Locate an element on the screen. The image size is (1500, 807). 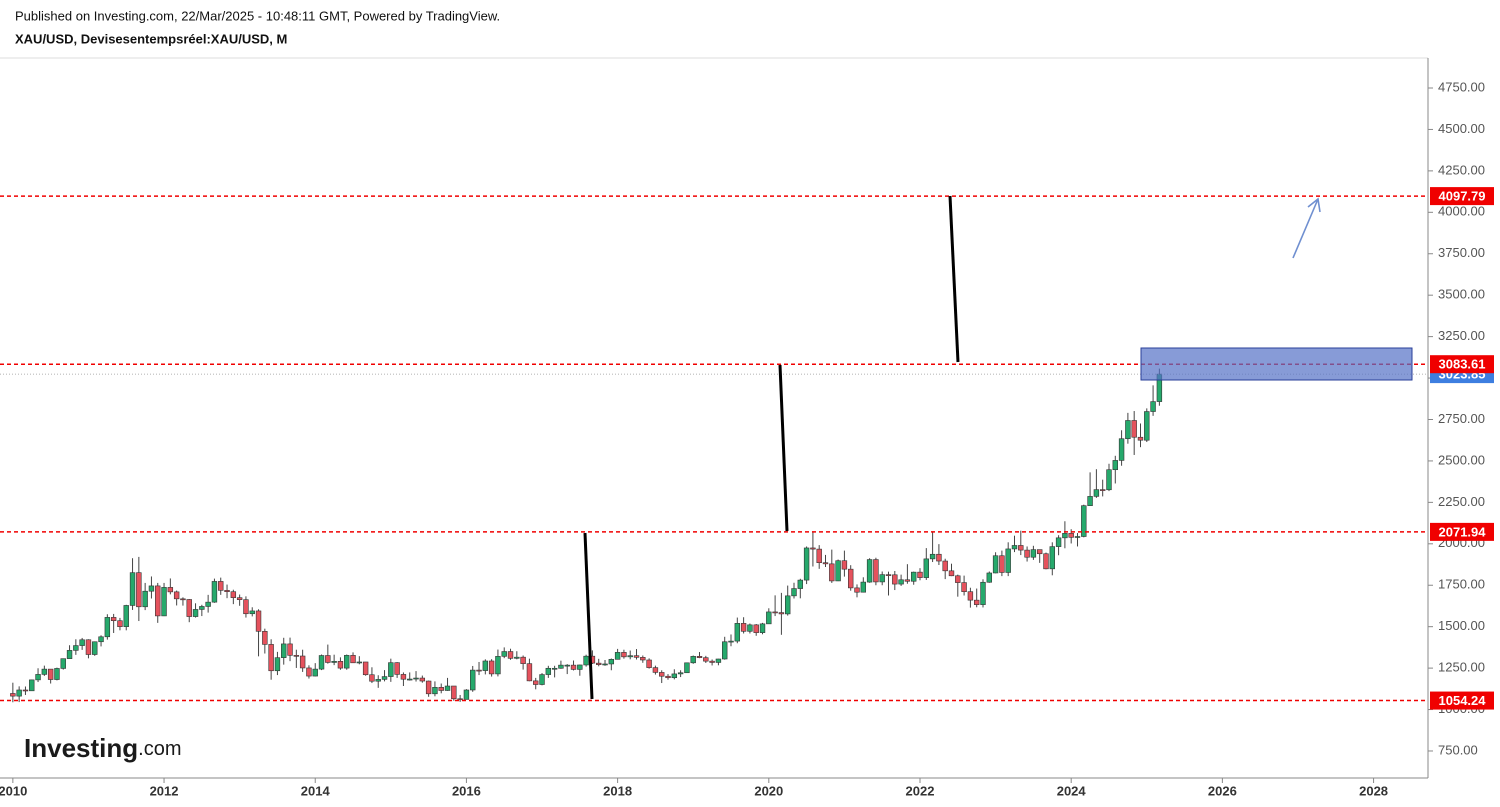
x-tick-label: 2014 is located at coordinates (316, 790).